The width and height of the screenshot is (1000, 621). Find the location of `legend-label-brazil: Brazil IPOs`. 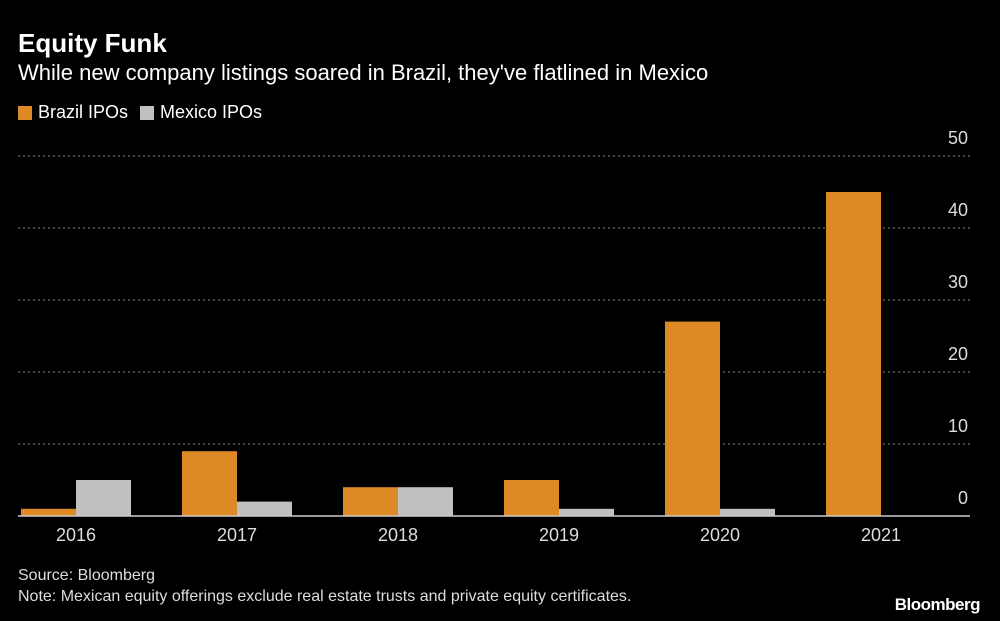

legend-label-brazil: Brazil IPOs is located at coordinates (83, 112).